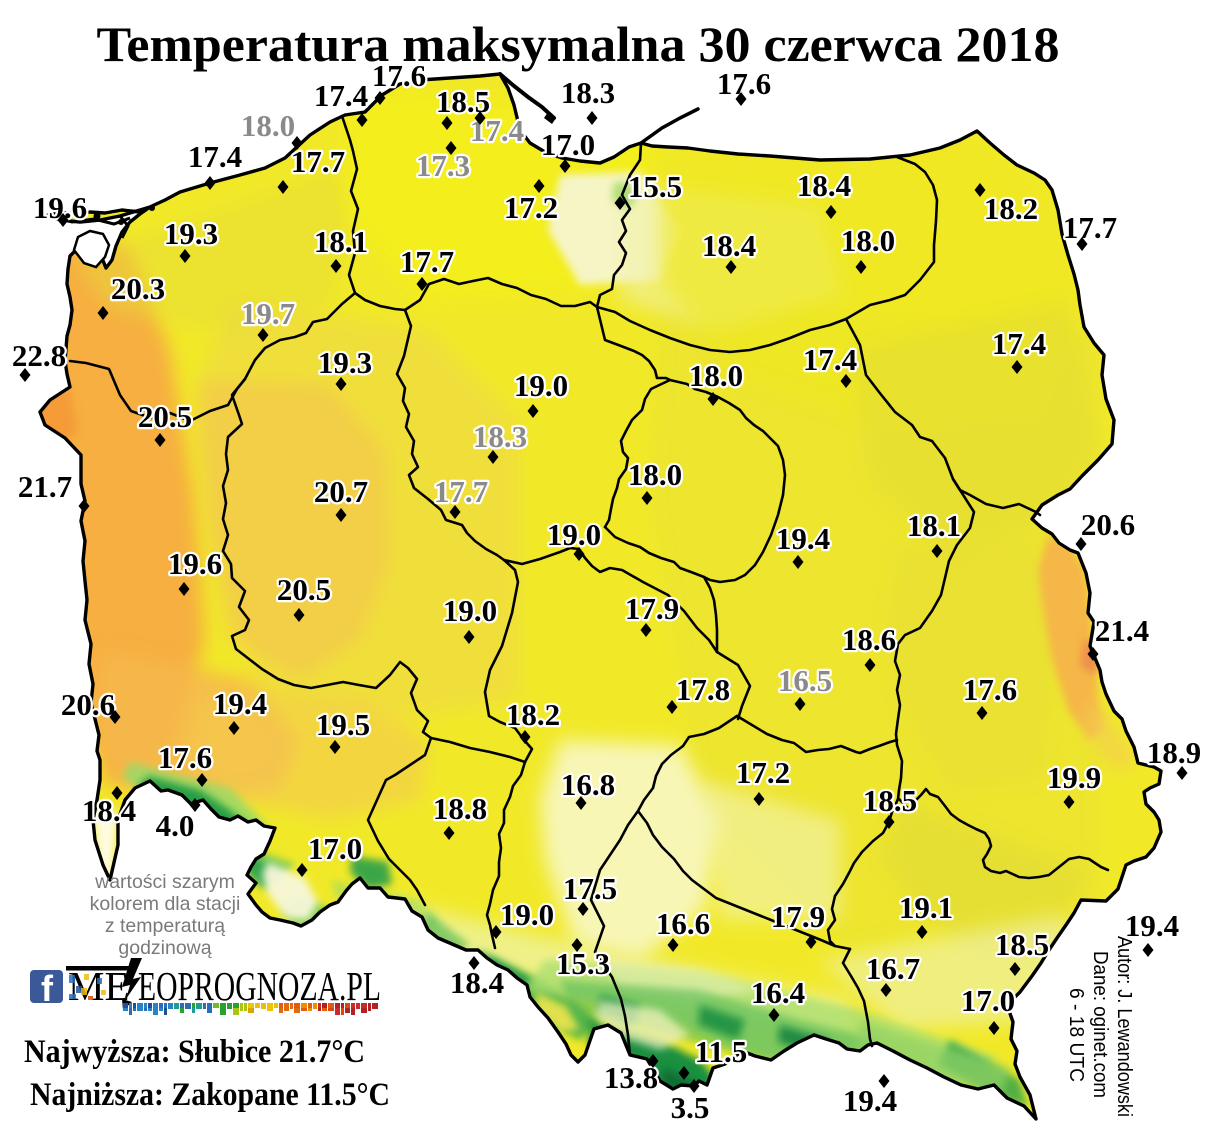  I want to click on svg-text: 19.1, so click(926, 907).